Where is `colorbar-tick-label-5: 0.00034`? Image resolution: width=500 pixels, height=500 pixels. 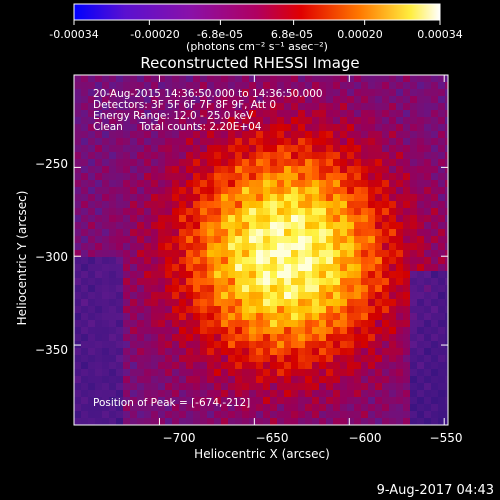
colorbar-tick-label-5: 0.00034 is located at coordinates (440, 34).